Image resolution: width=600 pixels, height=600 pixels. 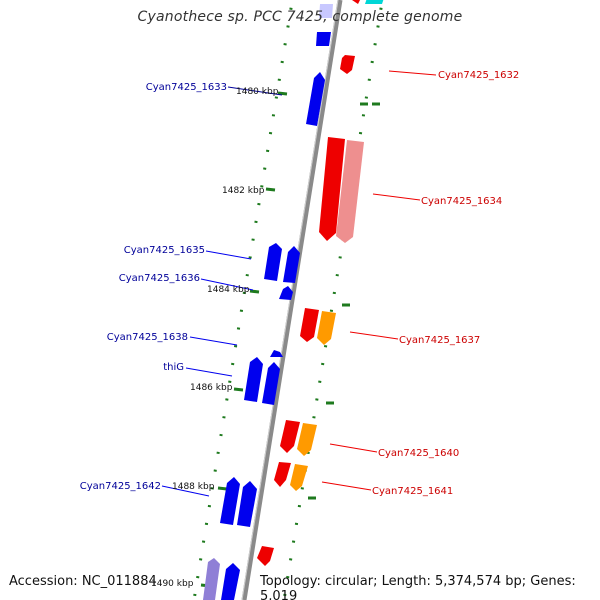 What do you see at coordinates (461, 201) in the screenshot?
I see `gene-label-cyan7425-1634: Cyan7425_1634` at bounding box center [461, 201].